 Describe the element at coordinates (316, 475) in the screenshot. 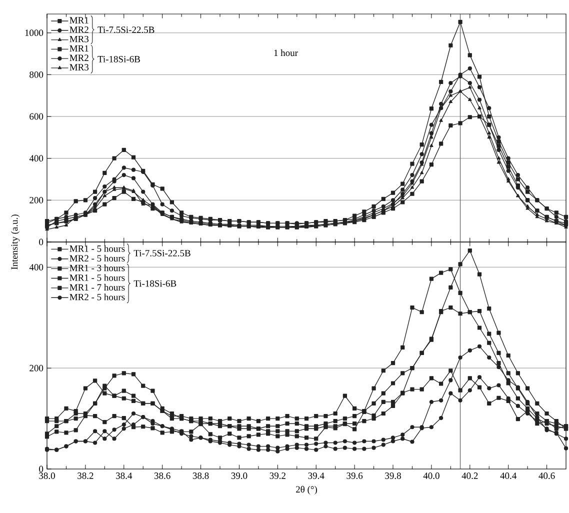

I see `x-tick-label: 39.4` at that location.